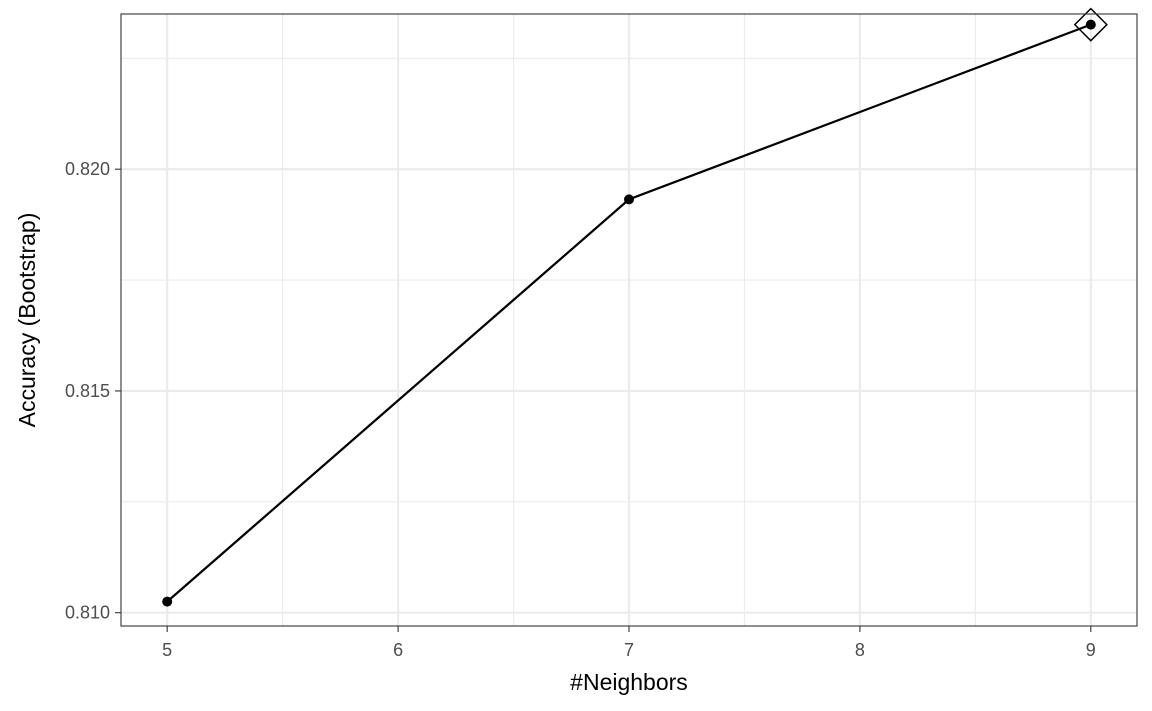  I want to click on x-tick-label: 5, so click(167, 650).